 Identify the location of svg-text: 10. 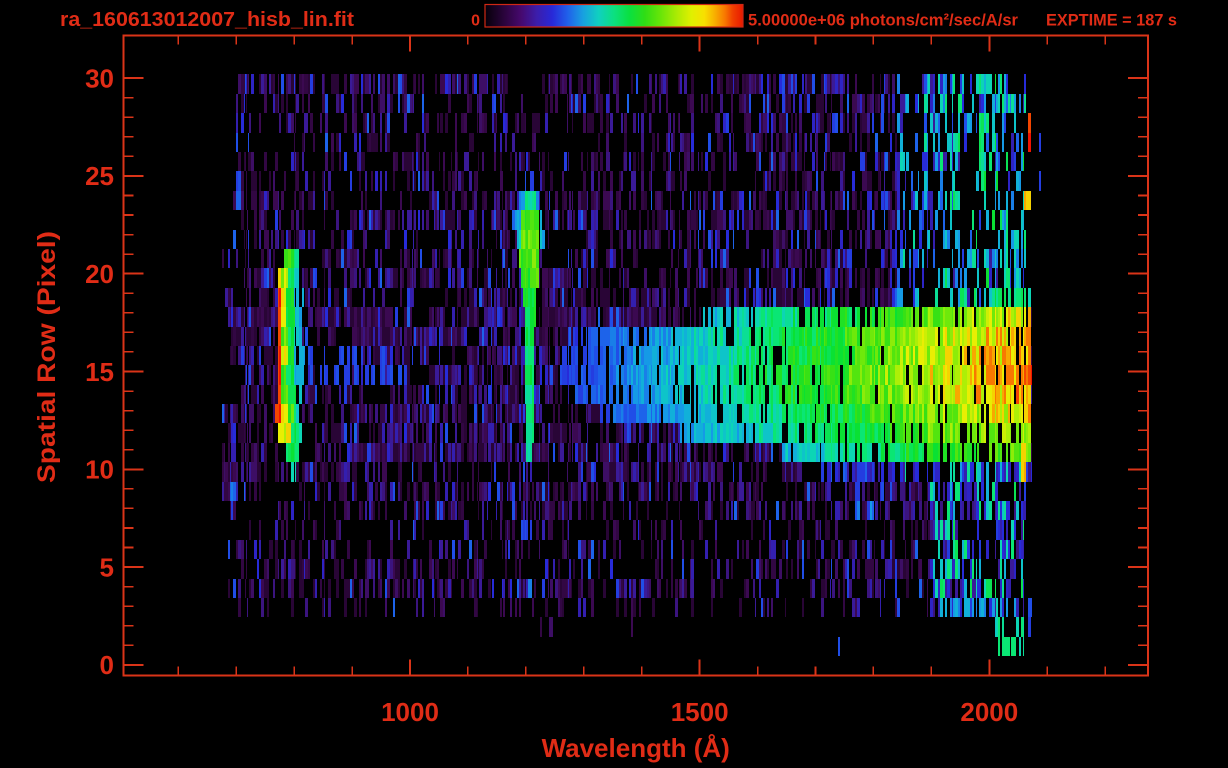
(99, 470).